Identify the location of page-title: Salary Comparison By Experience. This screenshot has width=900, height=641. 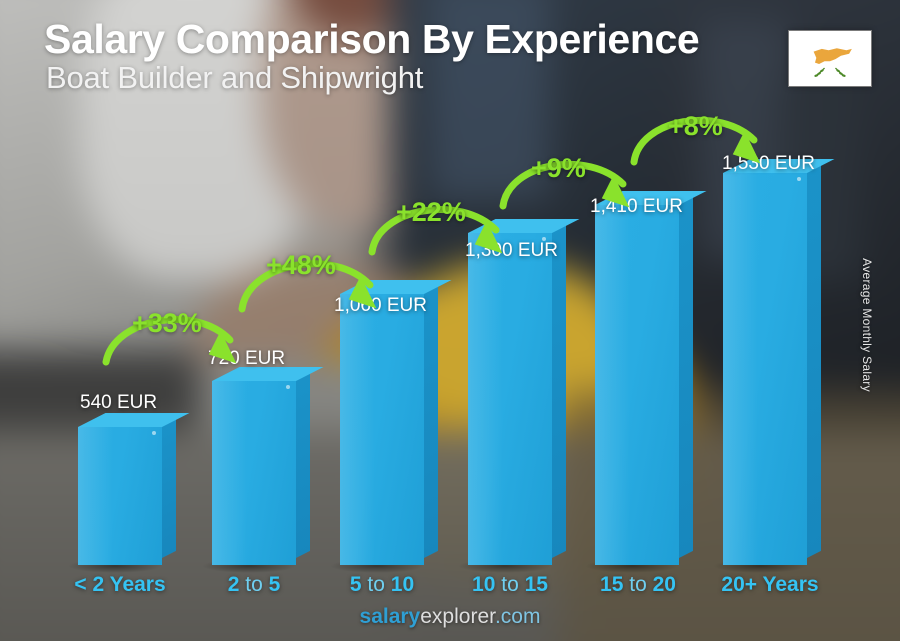
(372, 39).